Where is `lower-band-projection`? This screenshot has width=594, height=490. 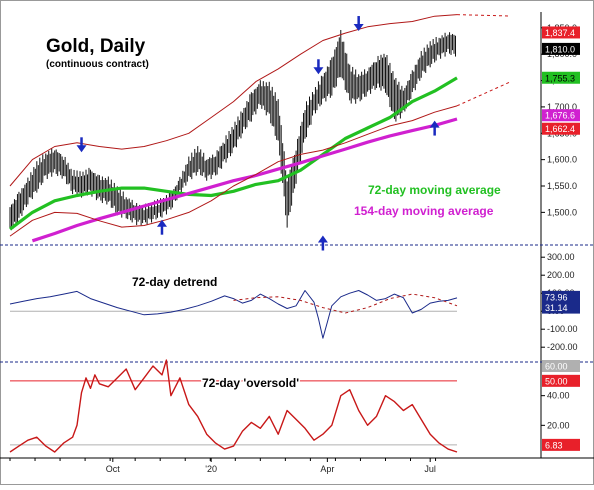 lower-band-projection is located at coordinates (483, 94).